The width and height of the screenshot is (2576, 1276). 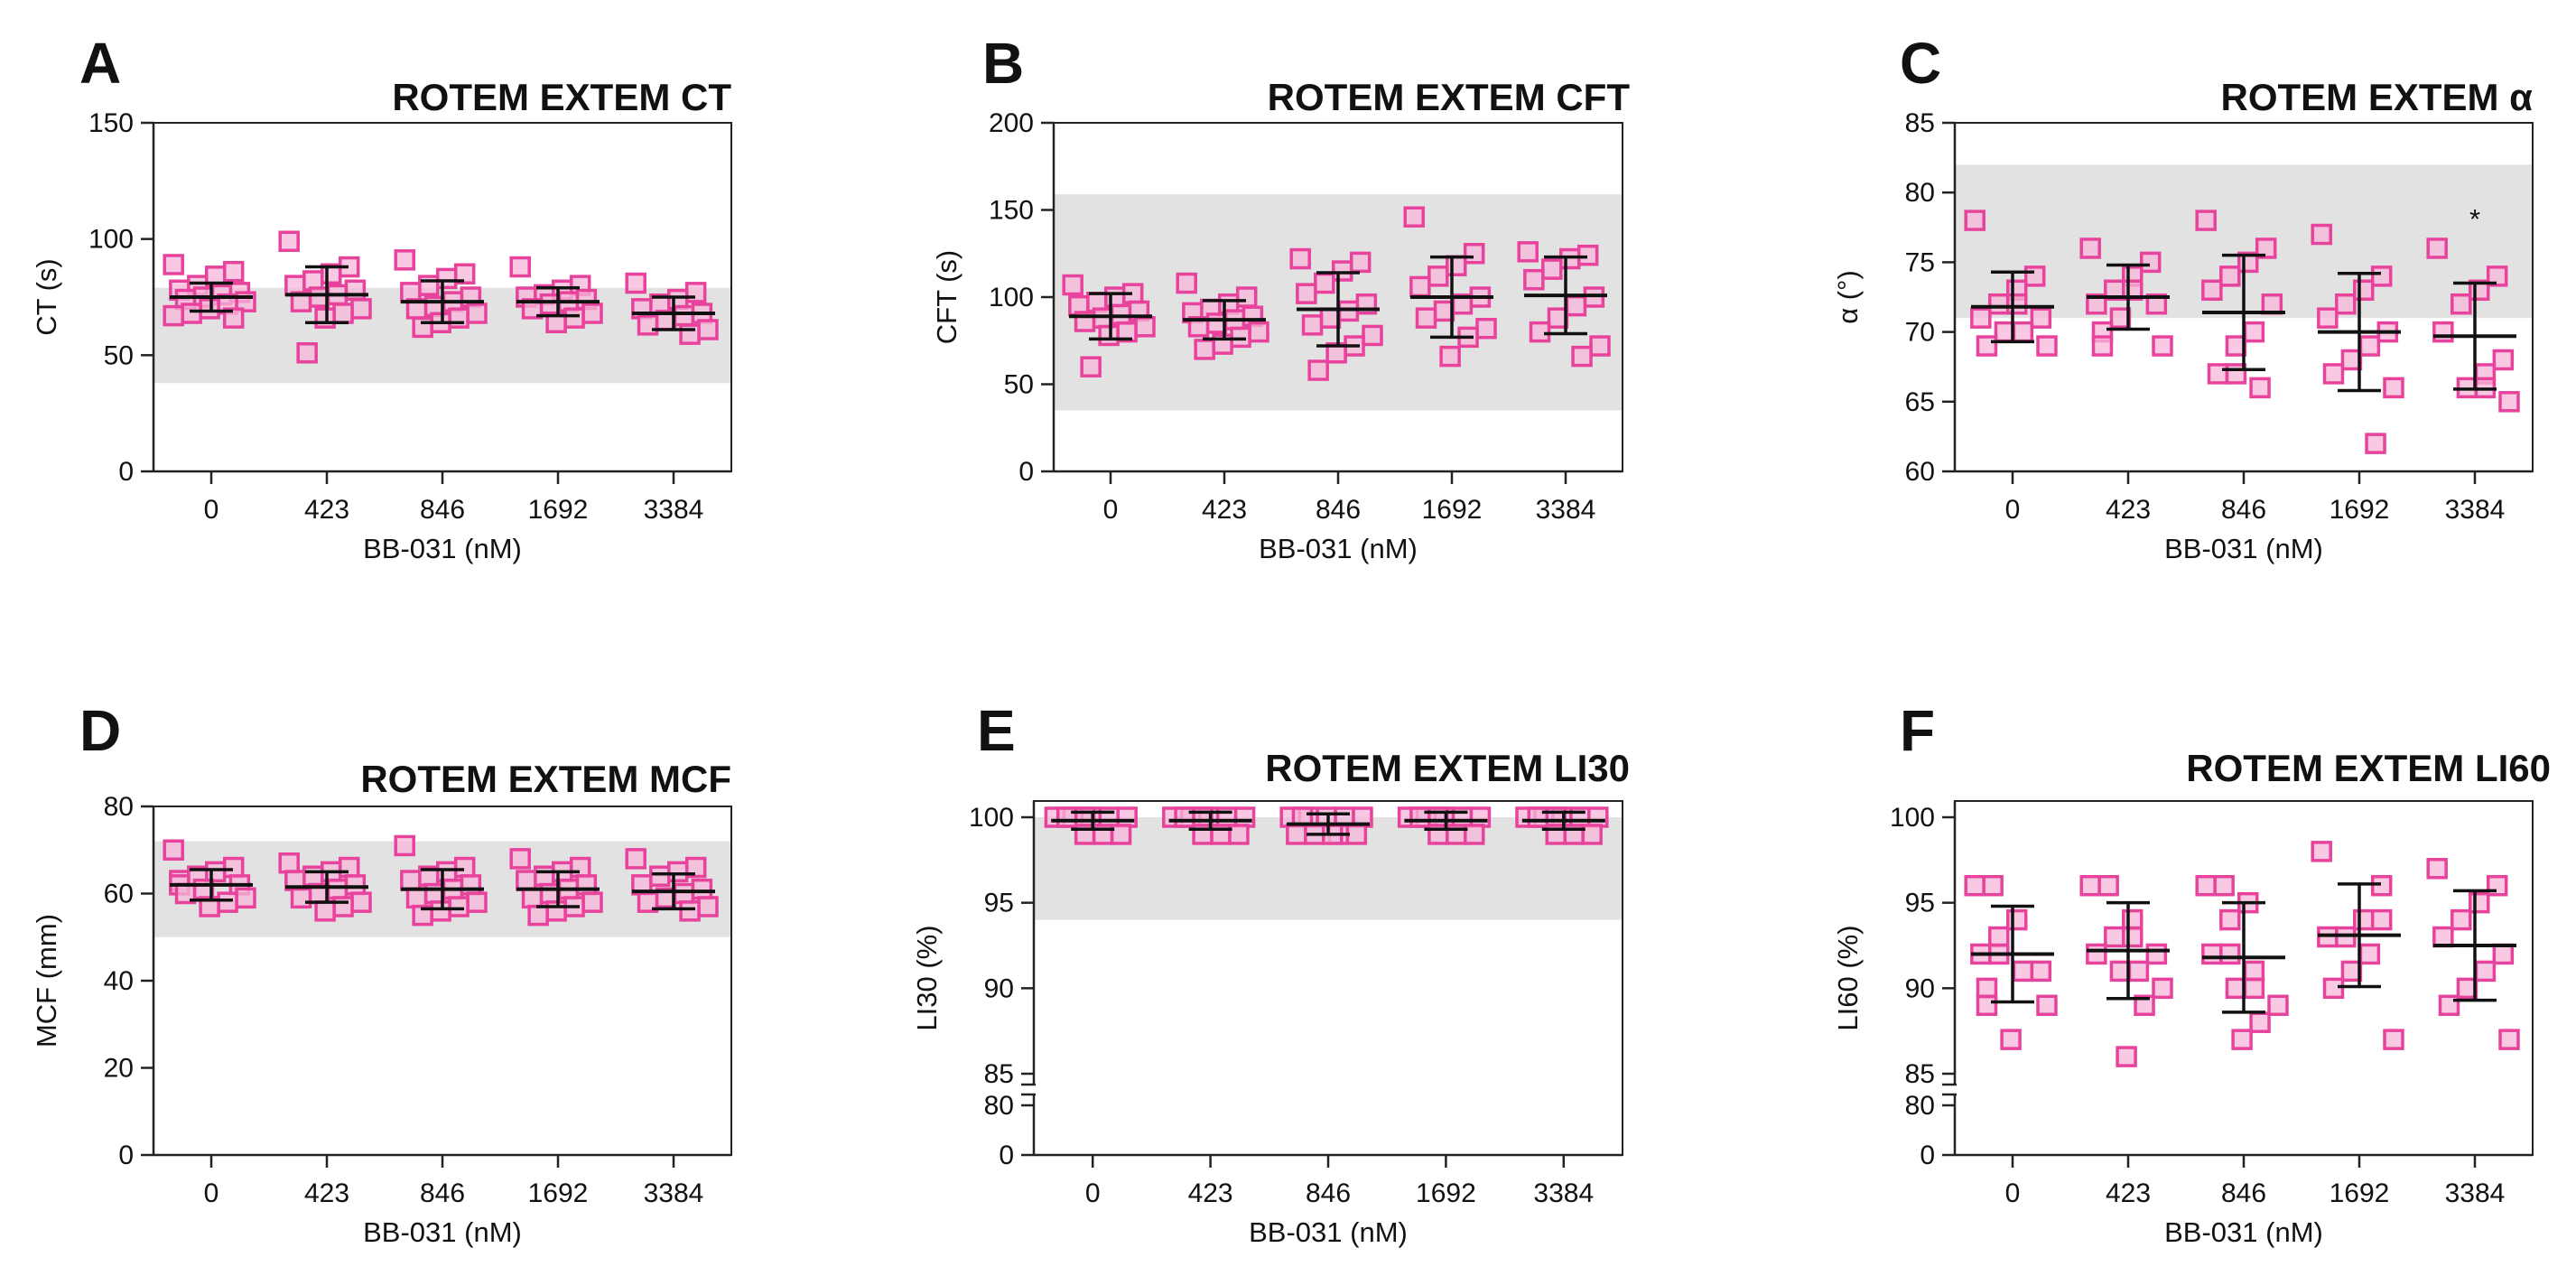 What do you see at coordinates (1920, 1106) in the screenshot?
I see `y-tick-label: 80` at bounding box center [1920, 1106].